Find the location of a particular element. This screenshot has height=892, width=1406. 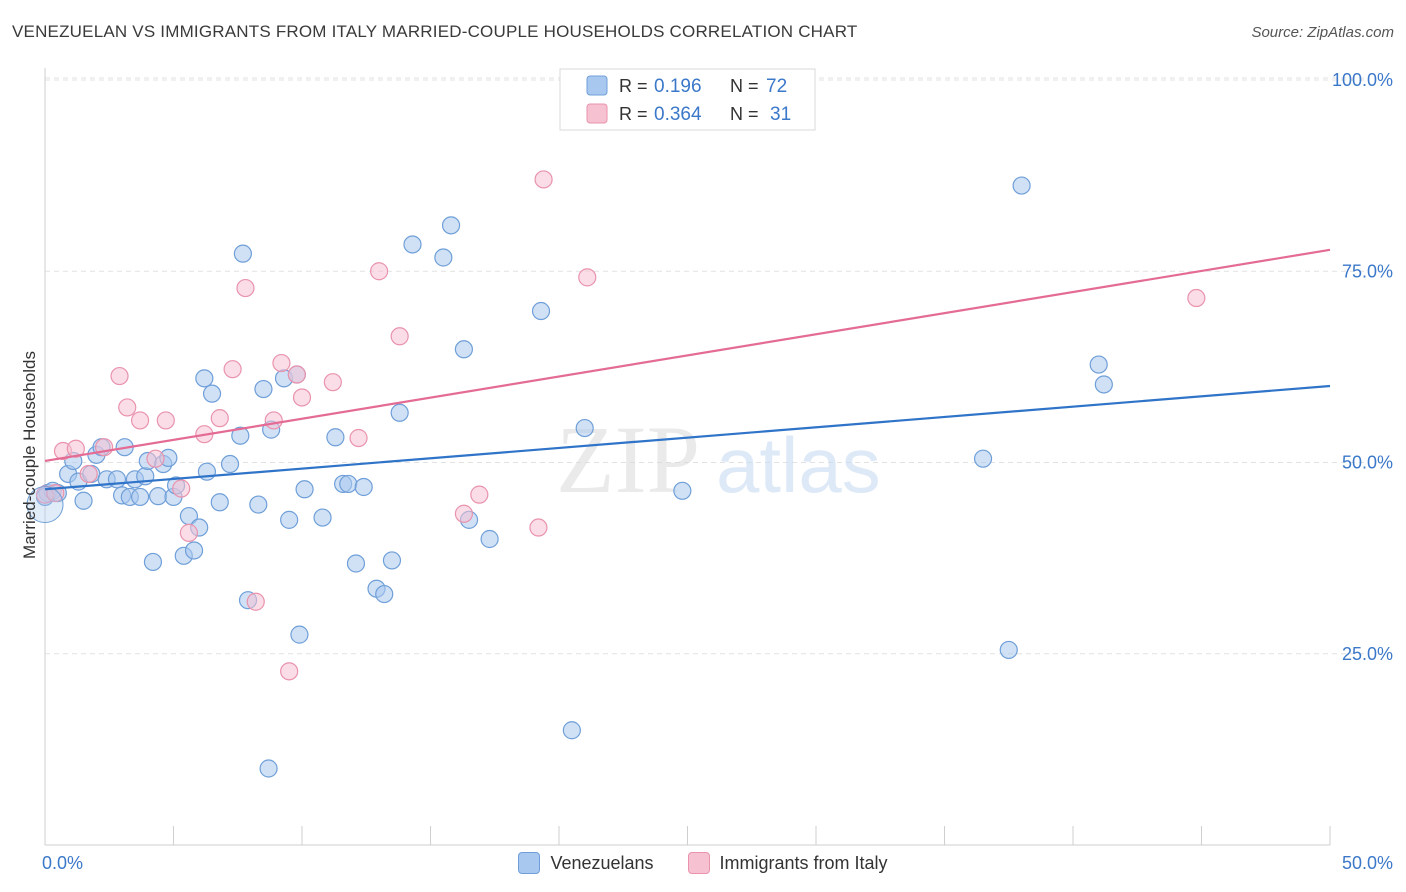

legend-r-value-1: 0.196 is located at coordinates (678, 86).